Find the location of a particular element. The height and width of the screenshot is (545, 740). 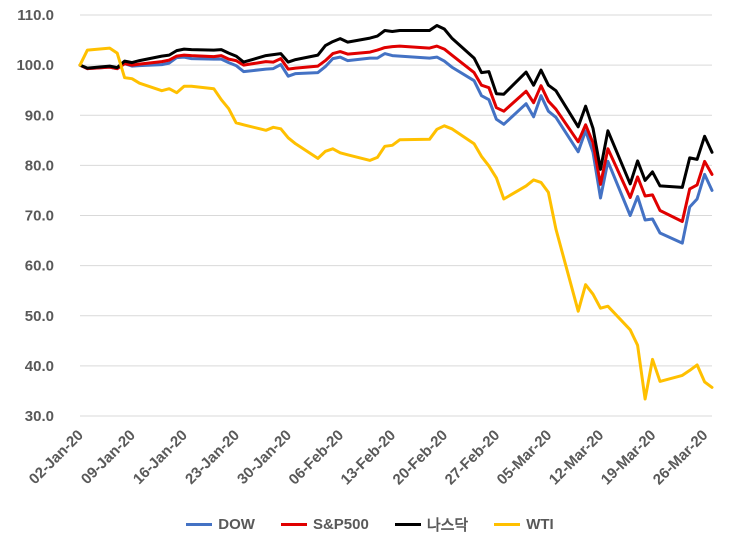

x-tick-label: 27-Feb-20 is located at coordinates (473, 458).